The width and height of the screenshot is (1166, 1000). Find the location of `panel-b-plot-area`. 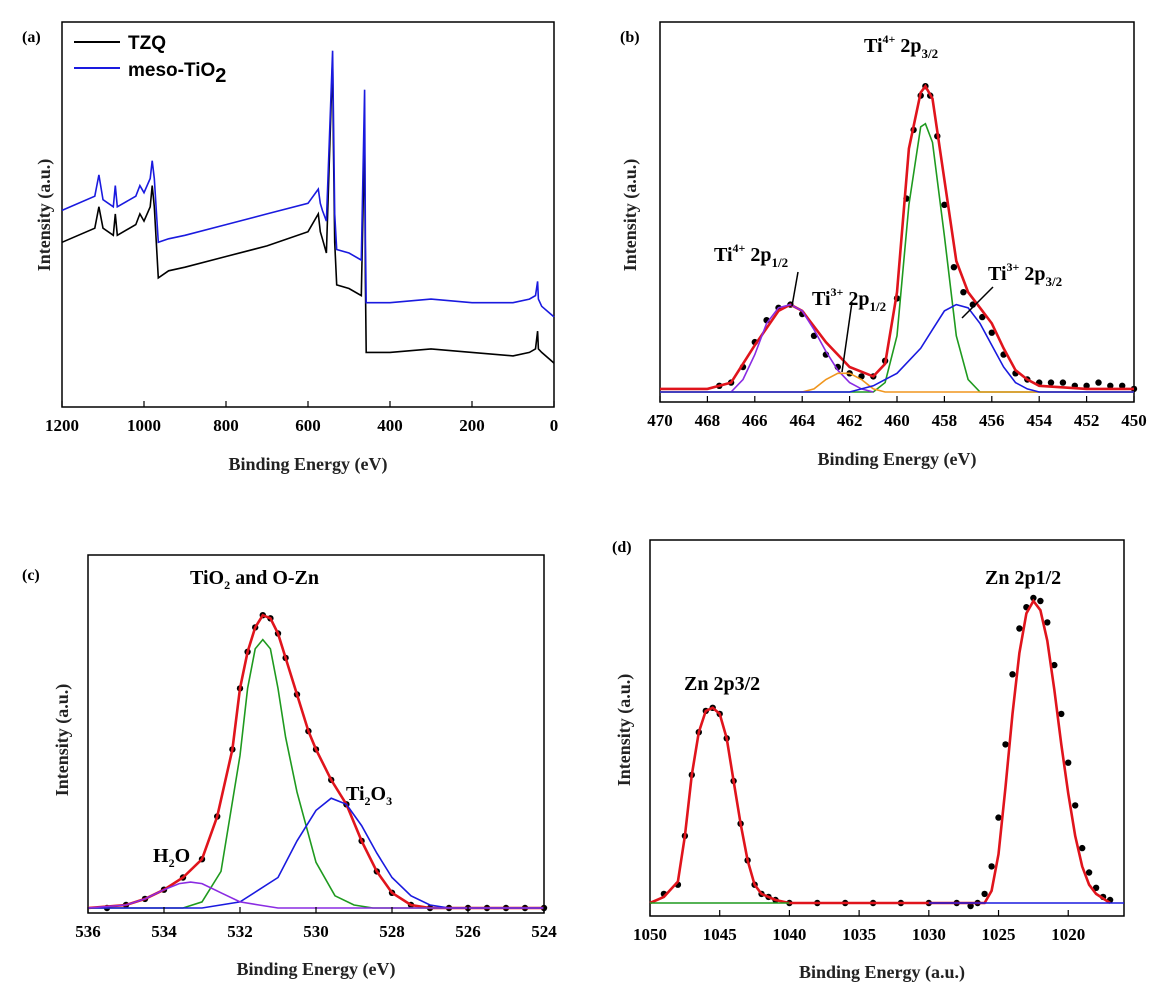

panel-b-plot-area is located at coordinates (899, 238).